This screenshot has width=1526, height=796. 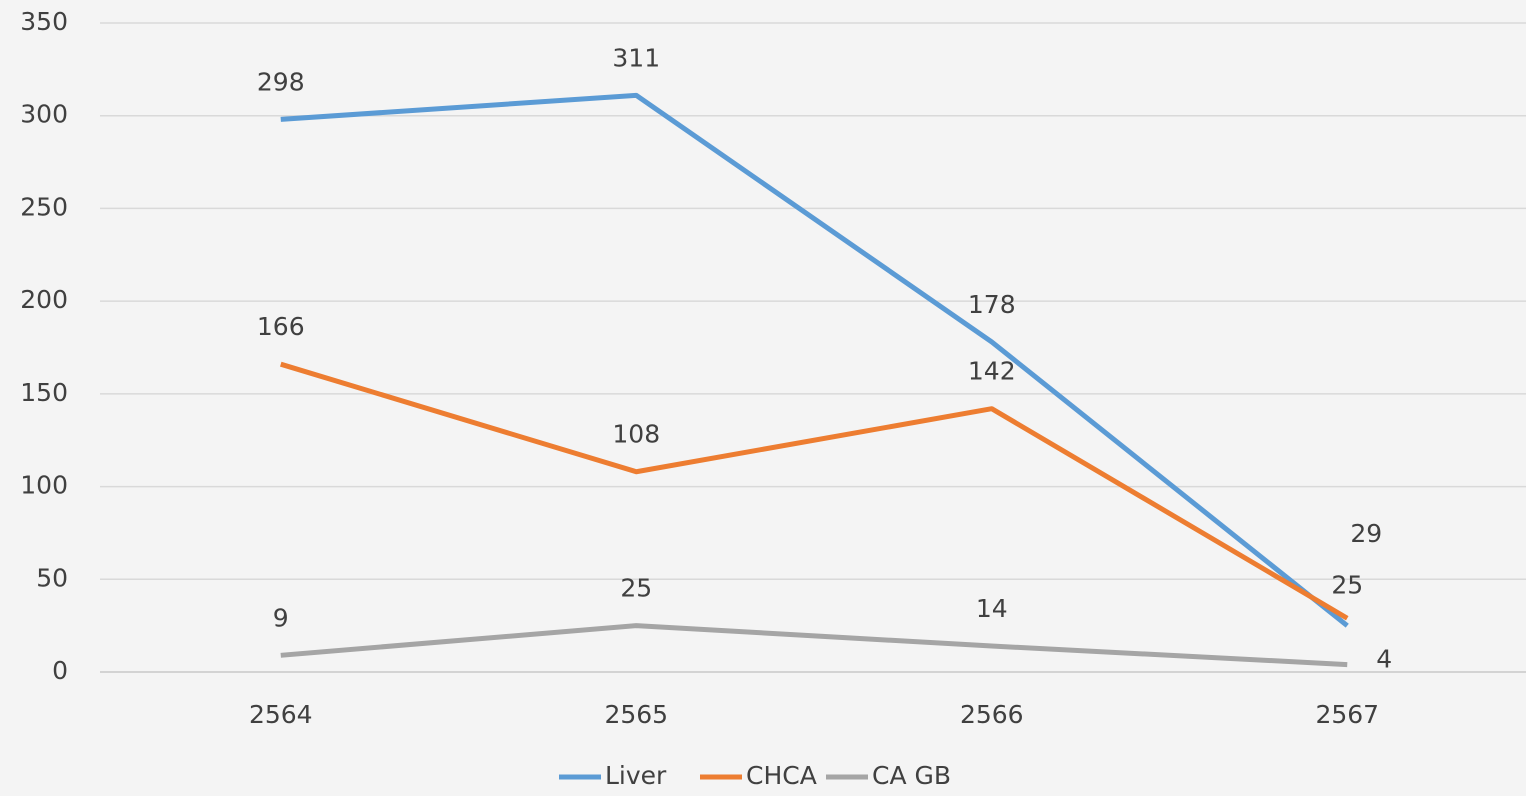 What do you see at coordinates (60, 670) in the screenshot?
I see `y-tick-label: 0` at bounding box center [60, 670].